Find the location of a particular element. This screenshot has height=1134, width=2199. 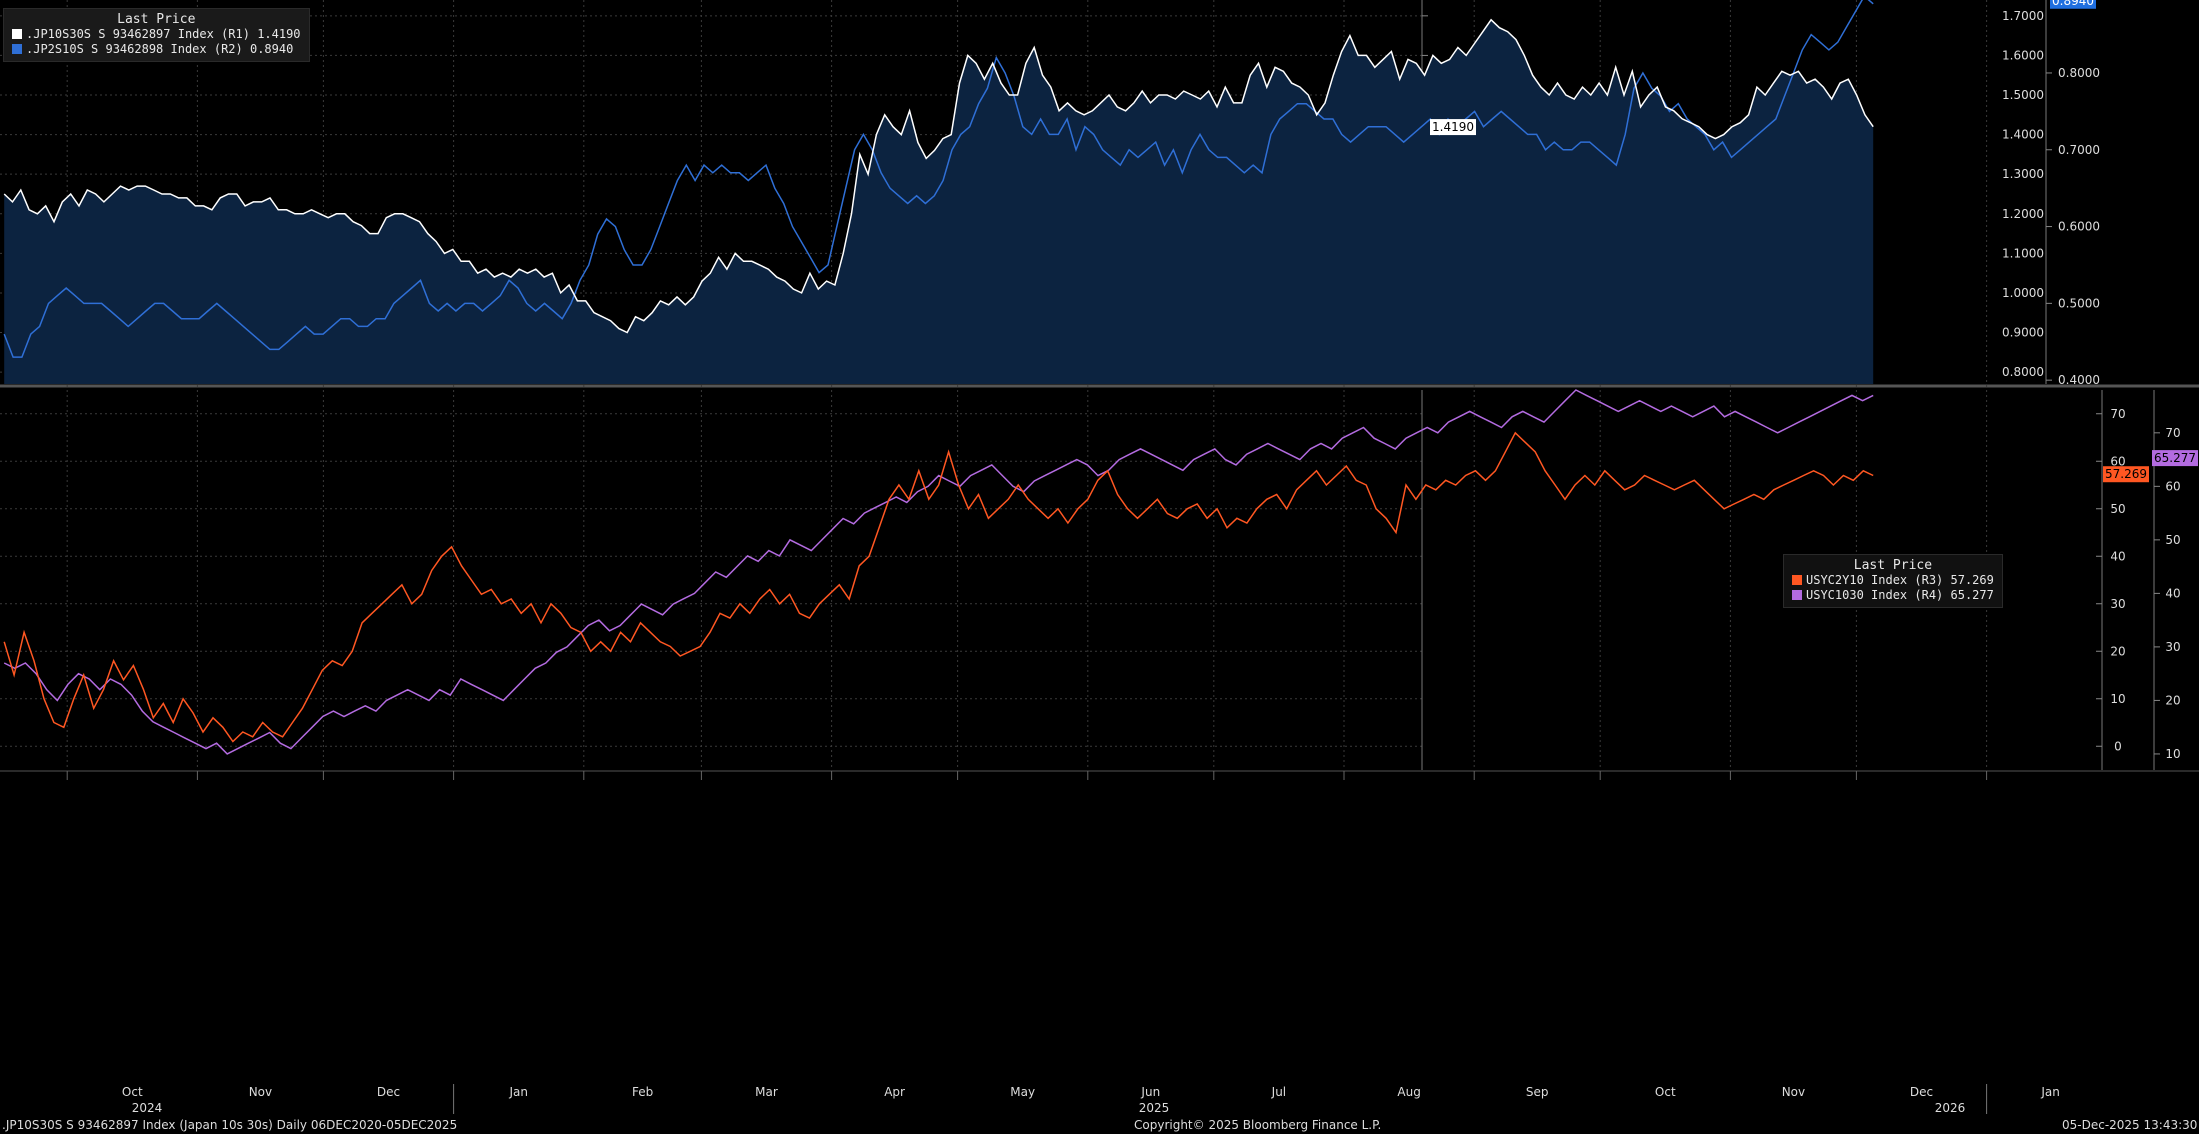

top-legend-row-jp2s10s: .JP2S10S S 93462898 Index (R2) 0.8940 is located at coordinates (156, 49).